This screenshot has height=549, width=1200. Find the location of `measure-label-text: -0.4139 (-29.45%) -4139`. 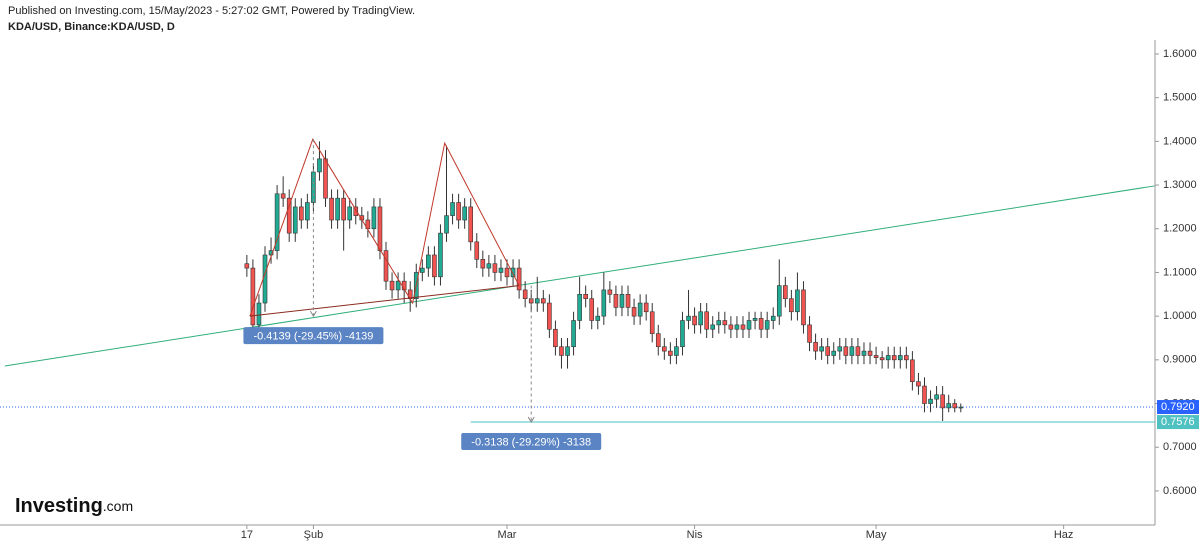

measure-label-text: -0.4139 (-29.45%) -4139 is located at coordinates (313, 337).